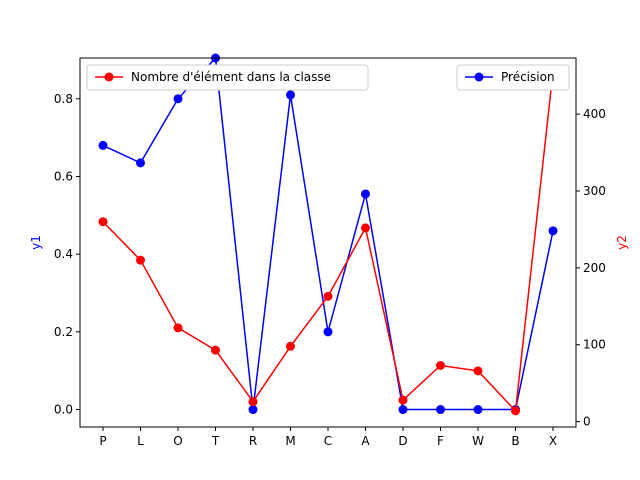 The image size is (640, 480). Describe the element at coordinates (253, 410) in the screenshot. I see `precision-point-R` at that location.